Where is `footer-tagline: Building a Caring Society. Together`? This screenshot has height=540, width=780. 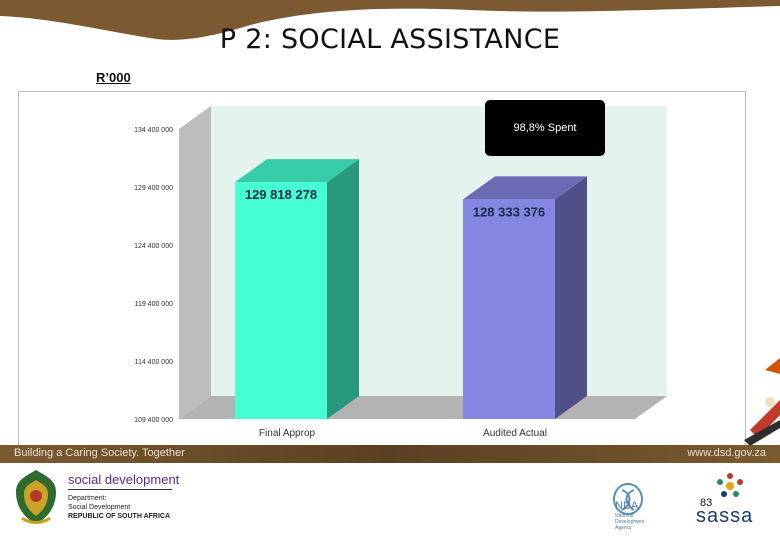 footer-tagline: Building a Caring Society. Together is located at coordinates (99, 453).